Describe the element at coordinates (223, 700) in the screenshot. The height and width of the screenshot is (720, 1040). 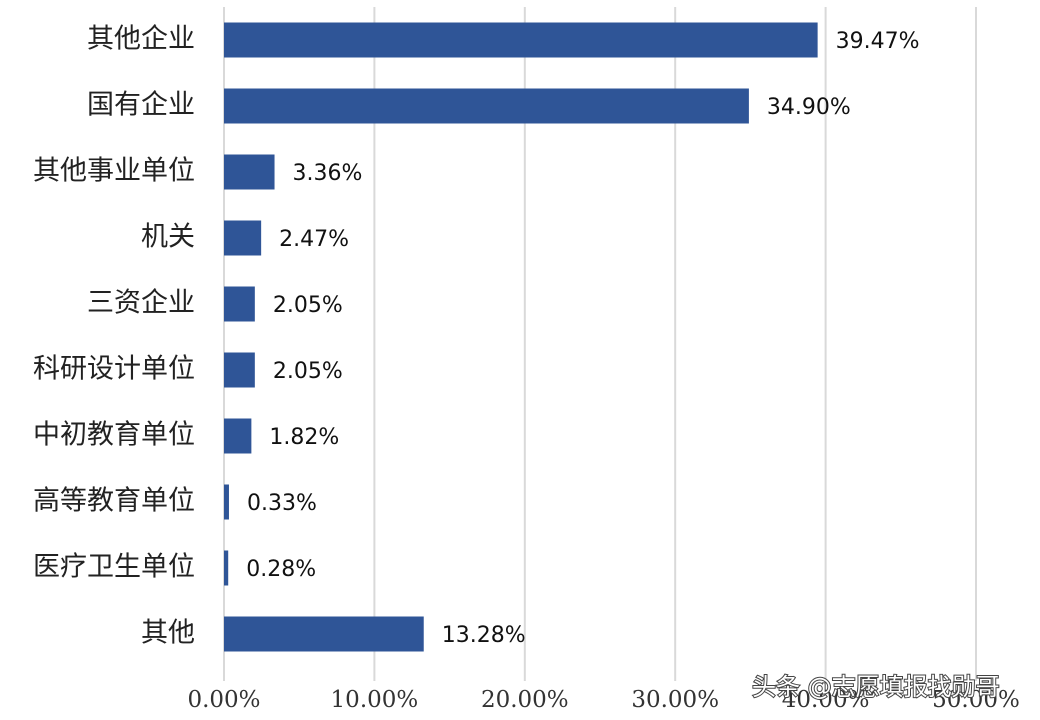
I see `x-tick-label: 0.00%` at that location.